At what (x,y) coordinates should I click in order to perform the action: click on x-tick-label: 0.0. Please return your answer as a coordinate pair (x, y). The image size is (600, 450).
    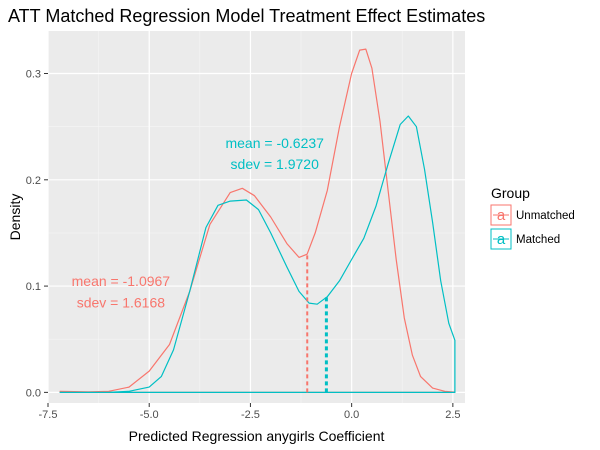
    Looking at the image, I should click on (351, 415).